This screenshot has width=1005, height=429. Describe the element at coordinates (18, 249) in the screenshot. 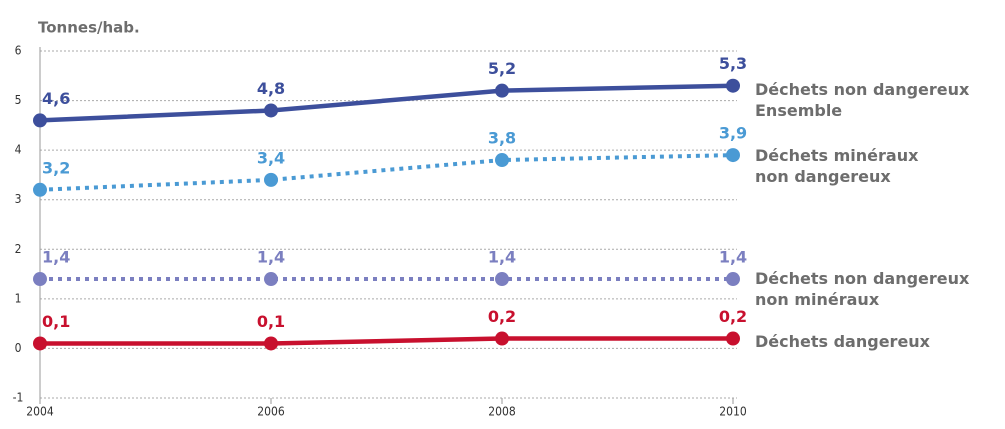

I see `y-tick-label: 2` at that location.